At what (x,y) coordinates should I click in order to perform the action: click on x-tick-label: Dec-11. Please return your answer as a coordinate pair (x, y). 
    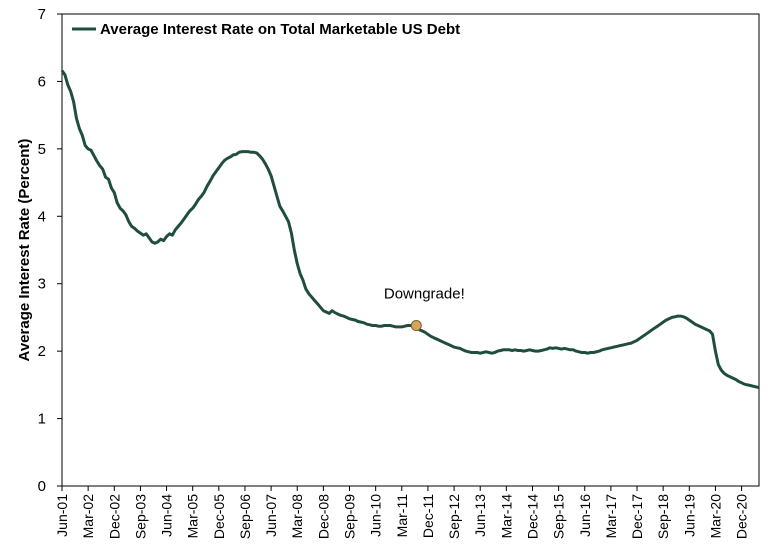
    Looking at the image, I should click on (428, 516).